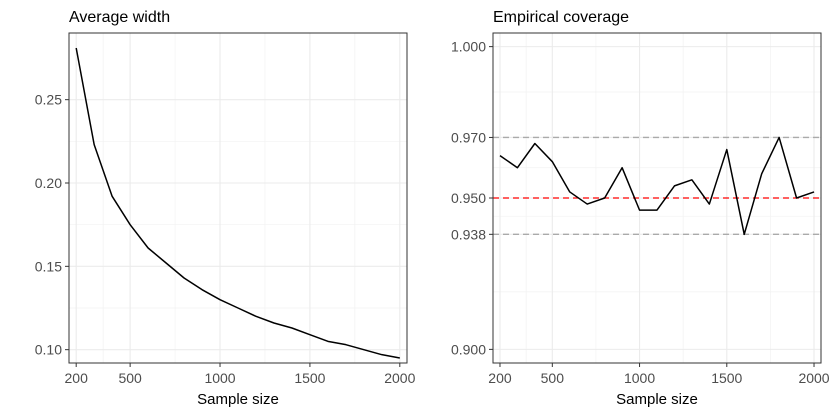  Describe the element at coordinates (468, 198) in the screenshot. I see `empirical-coverage-y-tick-label: 0.950` at that location.